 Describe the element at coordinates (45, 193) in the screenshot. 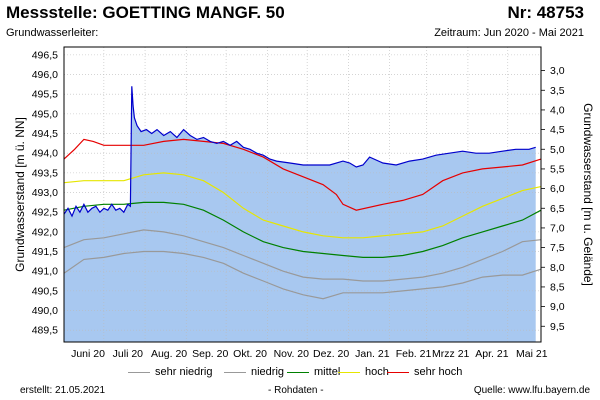

I see `left-tick-label: 493,0` at that location.